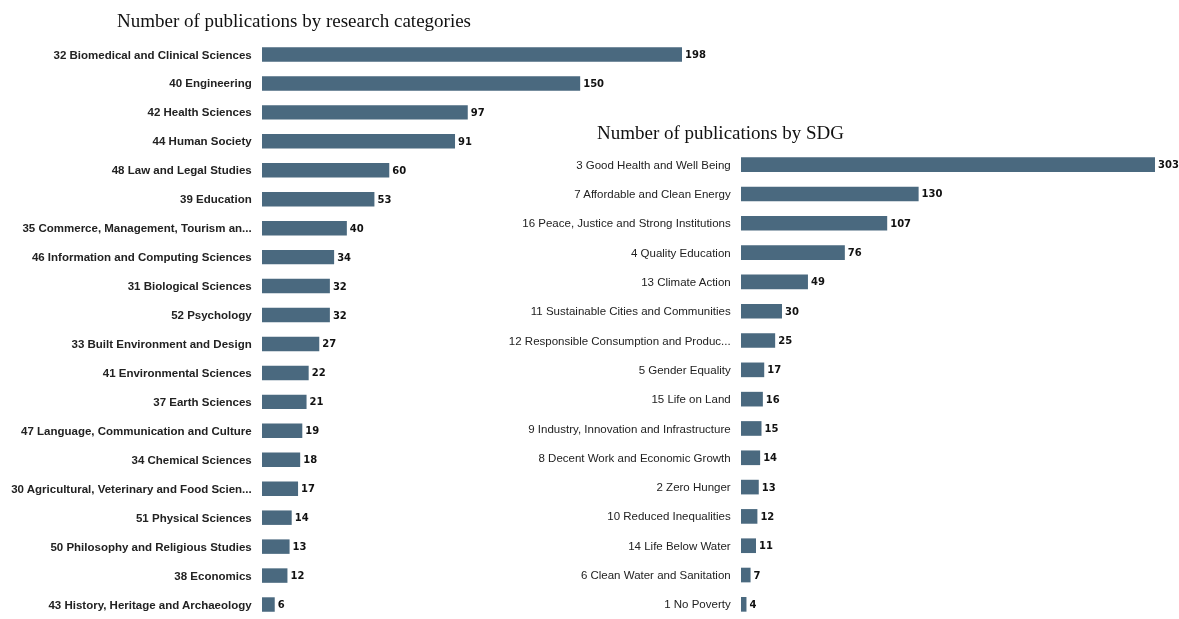 The height and width of the screenshot is (619, 1179). What do you see at coordinates (766, 546) in the screenshot?
I see `data-label: 11` at bounding box center [766, 546].